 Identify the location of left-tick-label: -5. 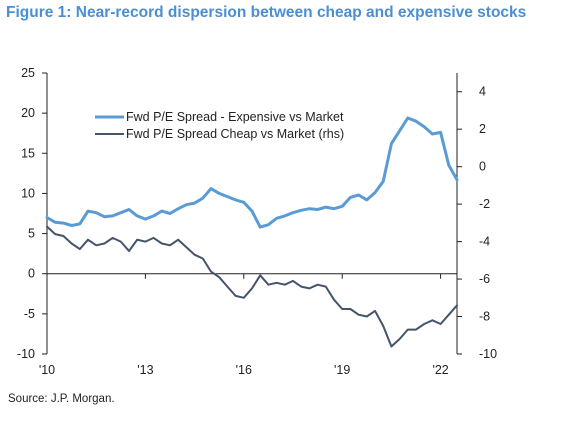
(29, 314).